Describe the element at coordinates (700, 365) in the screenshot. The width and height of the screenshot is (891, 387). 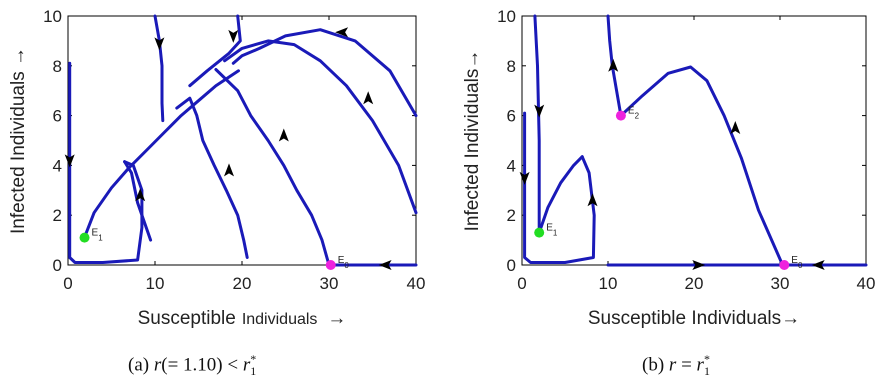
I see `caption-b-rhs: r` at that location.